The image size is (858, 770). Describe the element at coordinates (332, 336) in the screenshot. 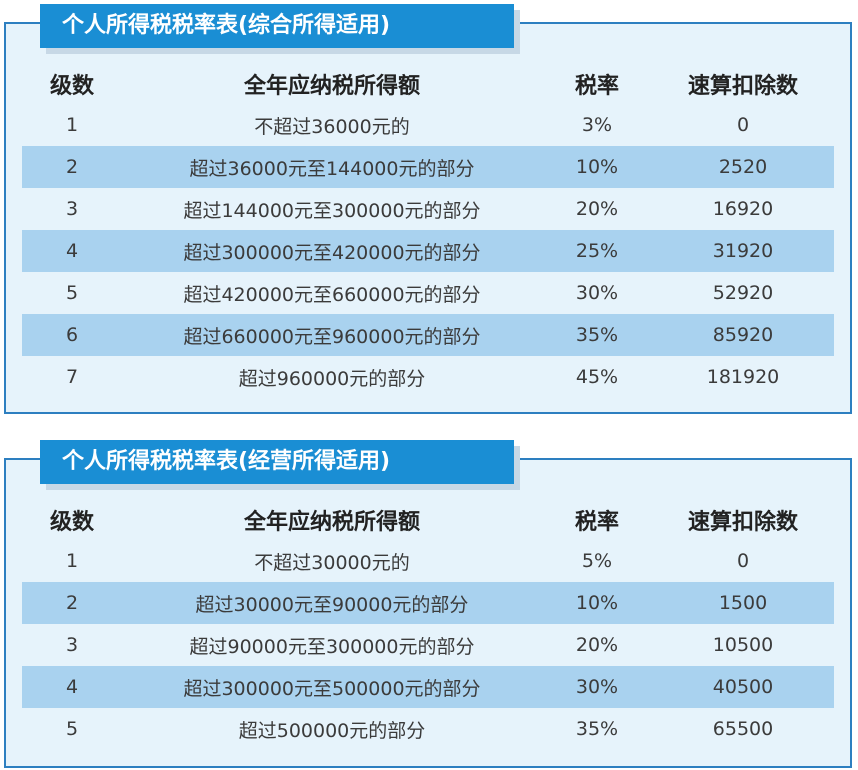

I see `income-range-cell: 超过660000元至960000元的部分` at that location.